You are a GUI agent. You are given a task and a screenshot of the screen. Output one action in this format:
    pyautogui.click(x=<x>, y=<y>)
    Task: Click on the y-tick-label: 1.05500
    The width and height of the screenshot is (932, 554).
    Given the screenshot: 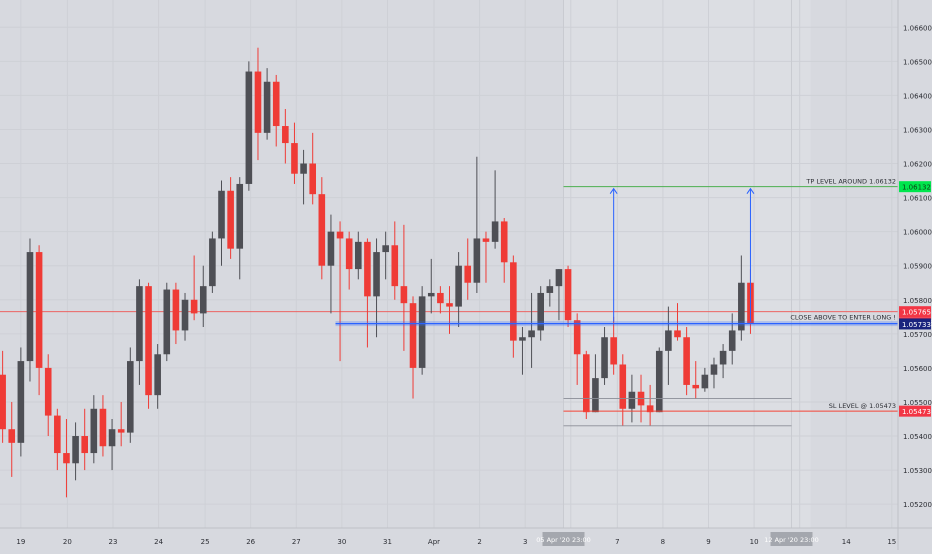 What is the action you would take?
    pyautogui.click(x=917, y=403)
    